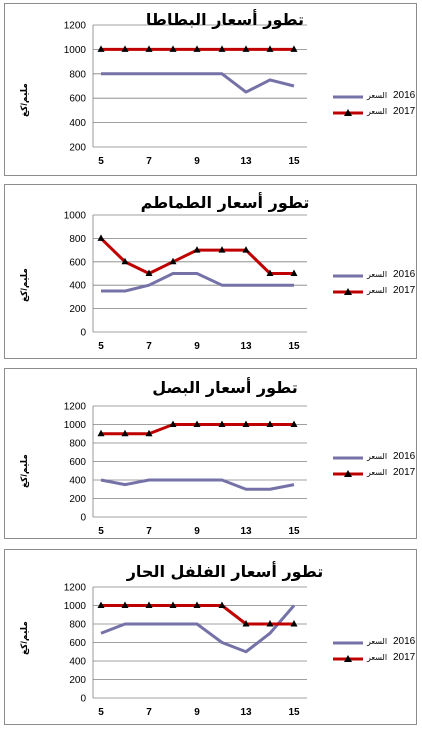  I want to click on series-line-2017, so click(197, 615).